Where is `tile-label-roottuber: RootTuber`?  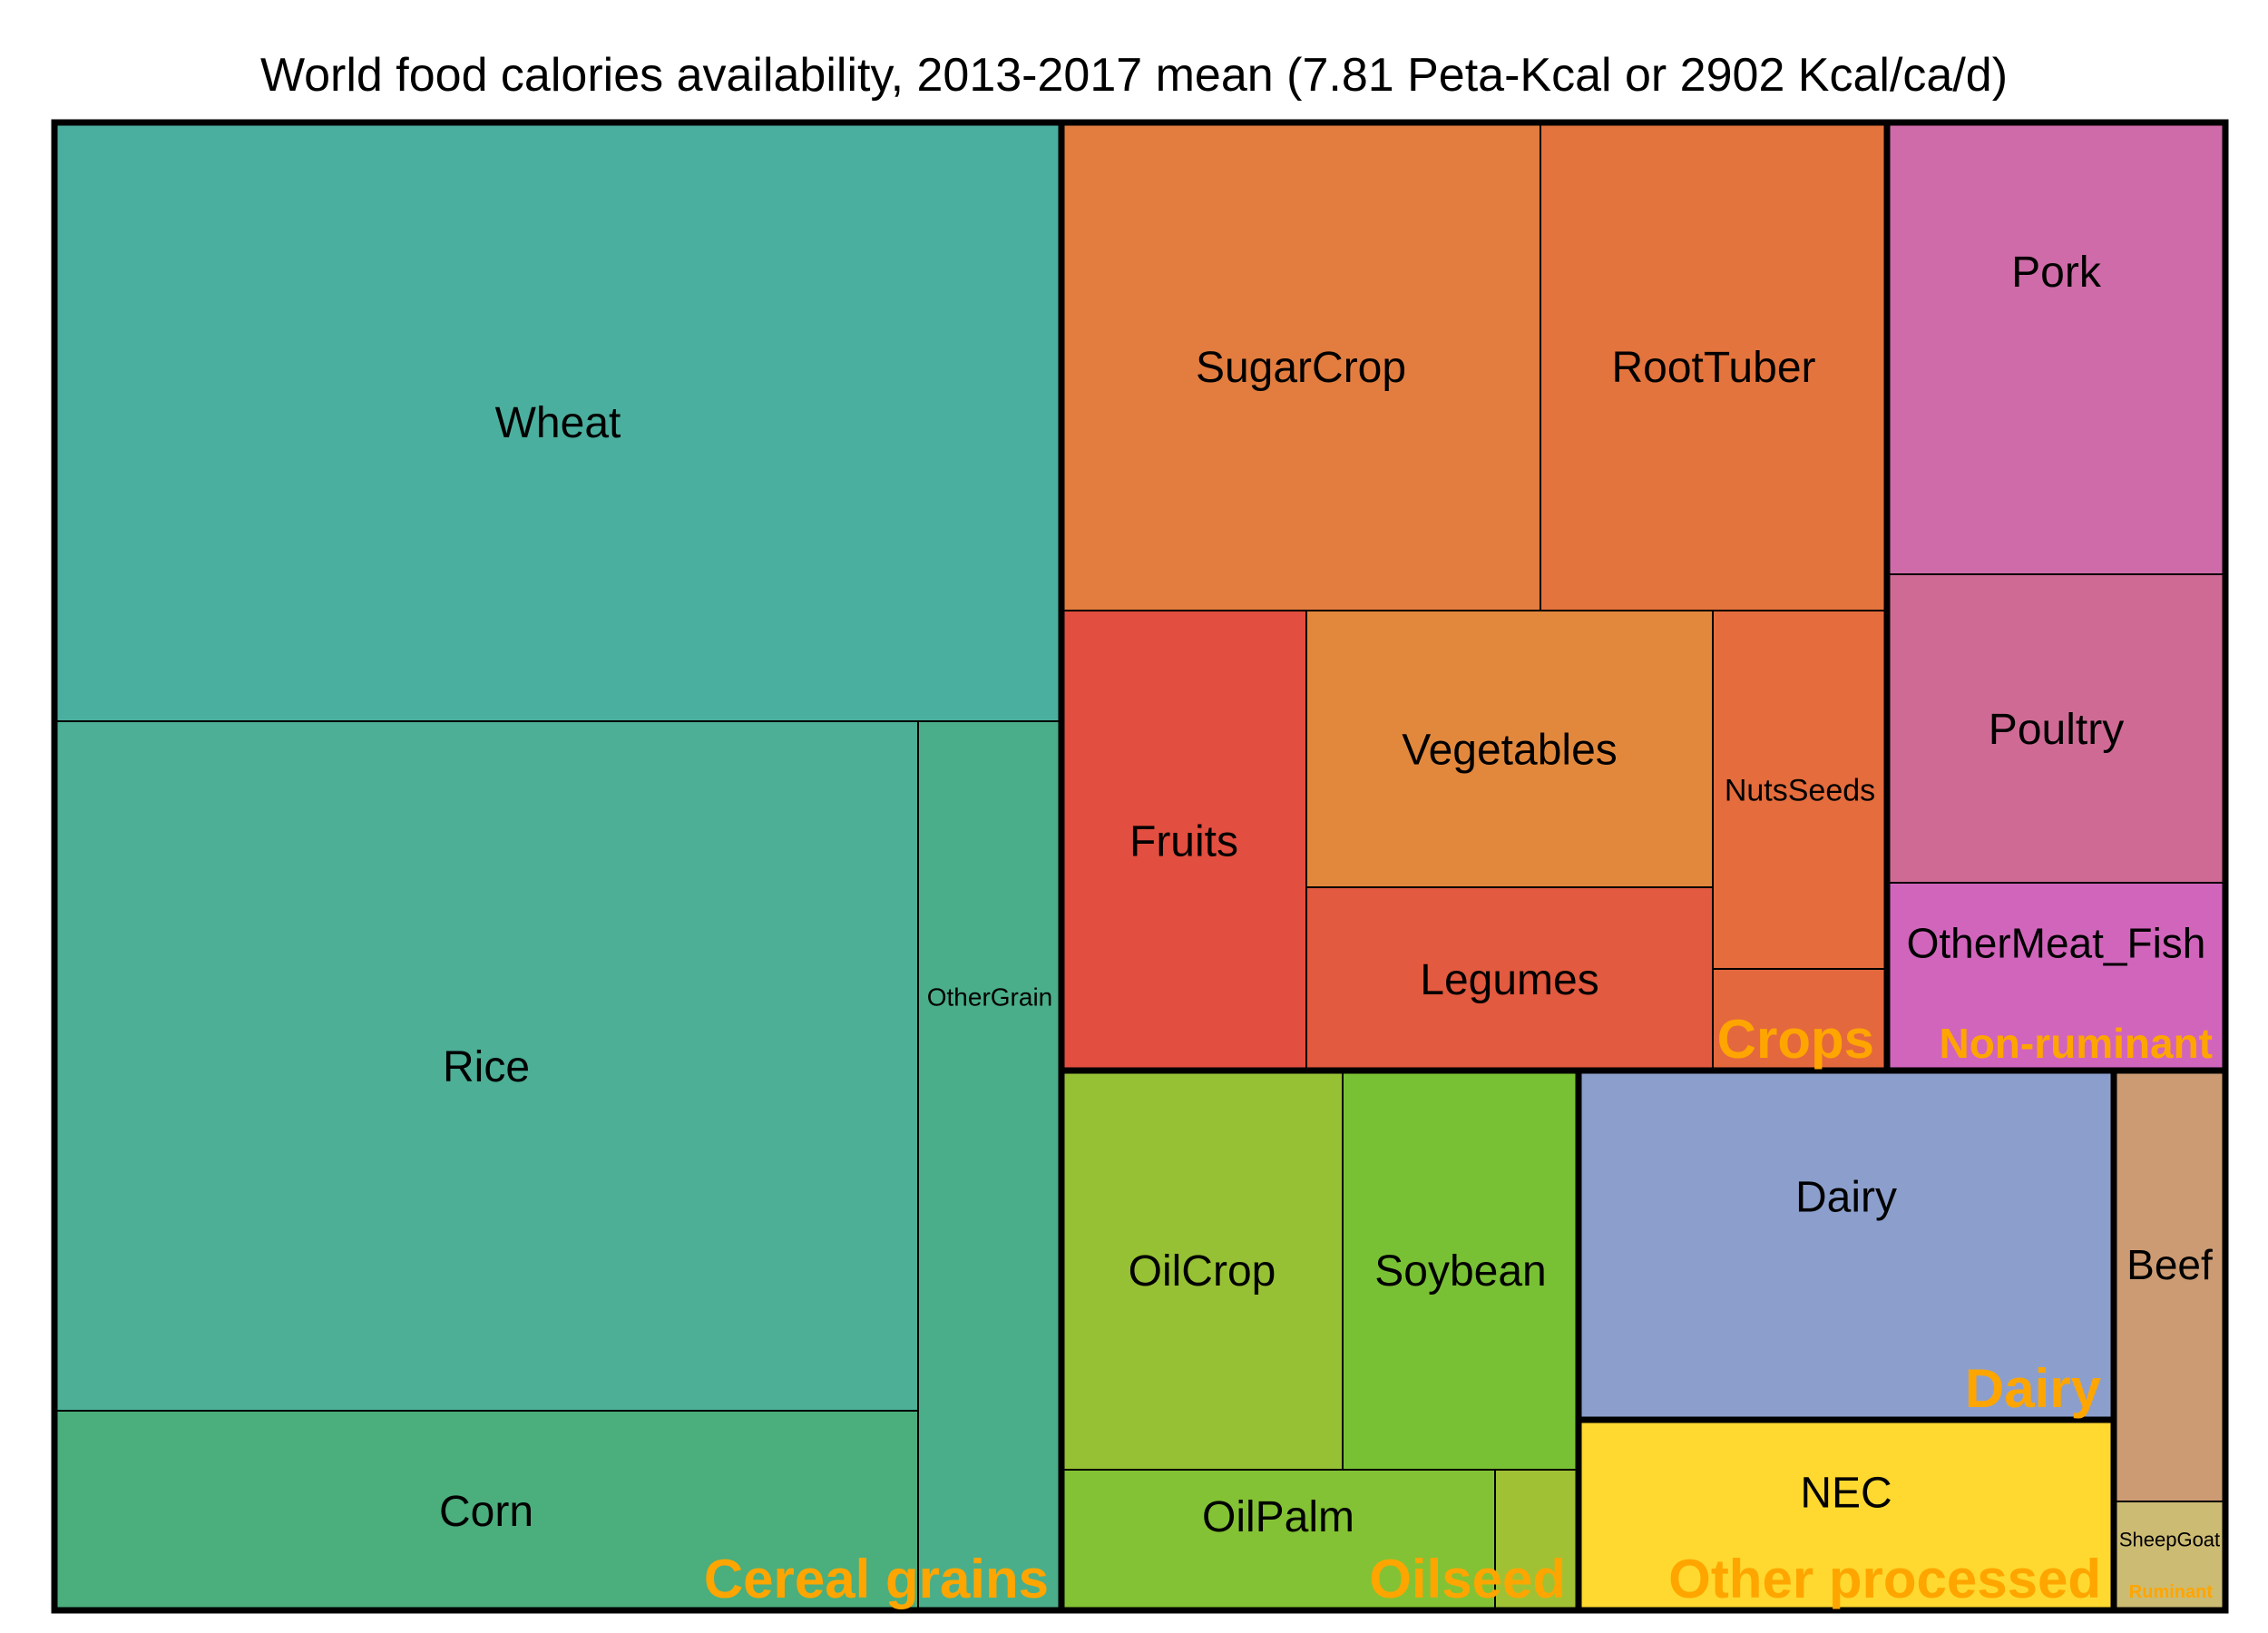
tile-label-roottuber: RootTuber is located at coordinates (1714, 368).